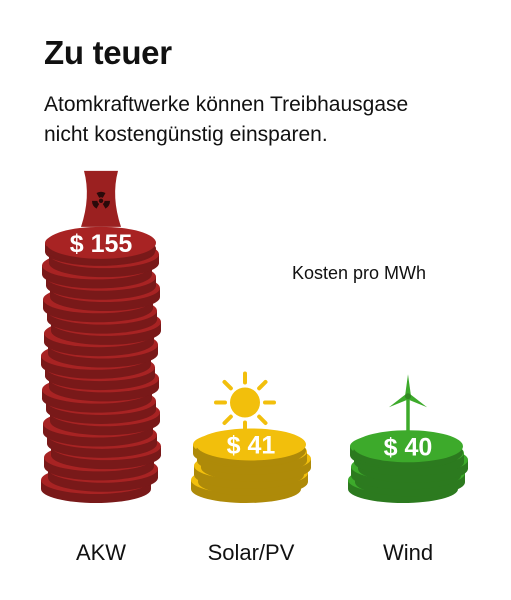 This screenshot has height=600, width=511. I want to click on bar-wind: $ 40, so click(408, 466).